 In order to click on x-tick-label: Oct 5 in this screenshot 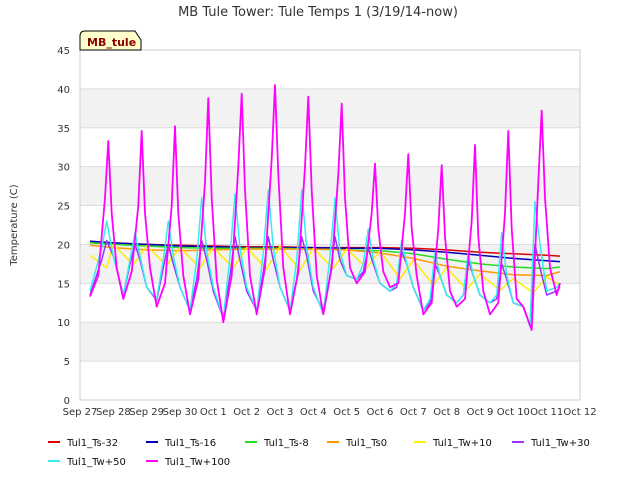, I will do `click(346, 412)`.